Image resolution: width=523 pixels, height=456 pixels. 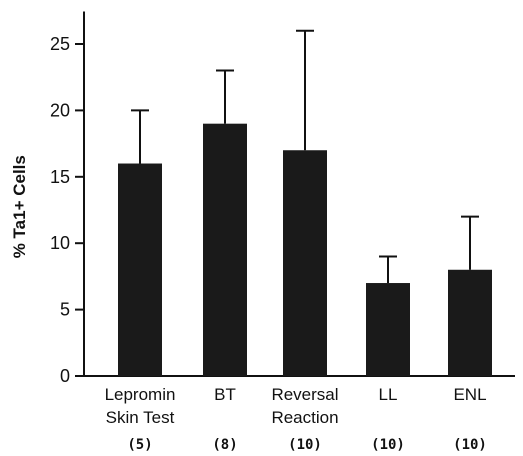 I want to click on x-category-label: LL, so click(x=388, y=394).